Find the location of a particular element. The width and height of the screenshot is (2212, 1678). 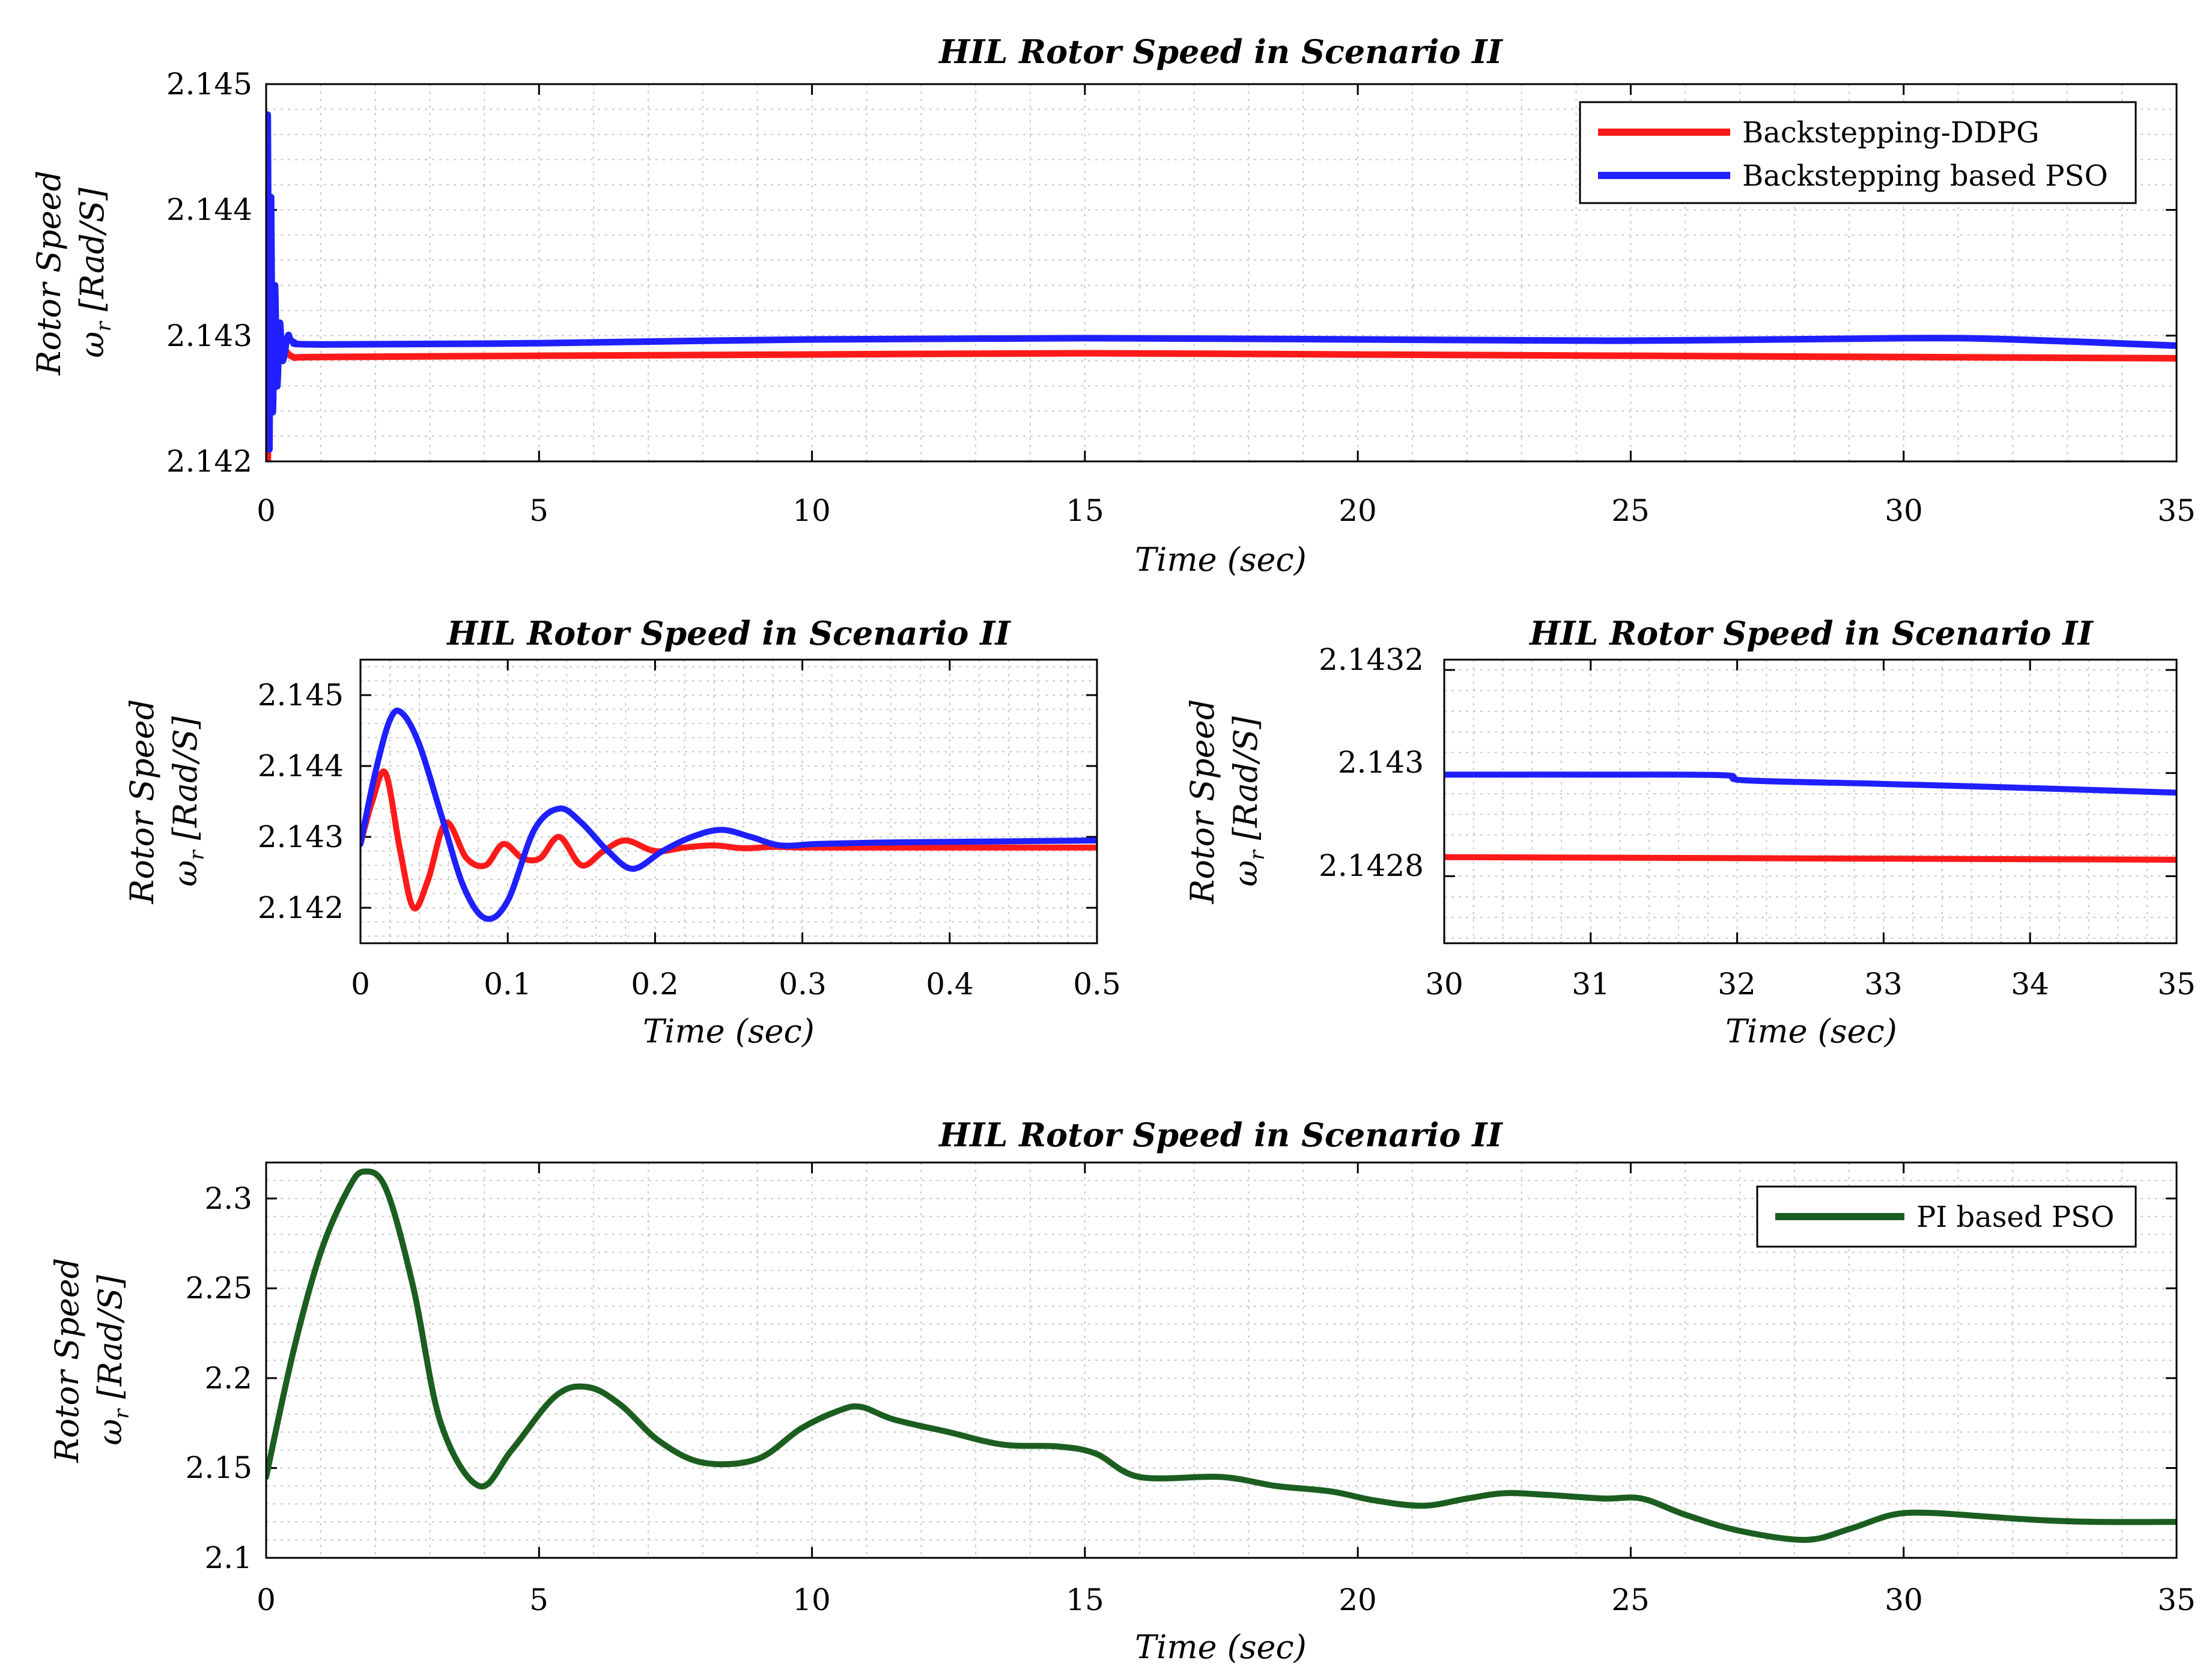

chart-zoom-end-ylabel-symbol: ωr [Rad/S] is located at coordinates (1248, 801).